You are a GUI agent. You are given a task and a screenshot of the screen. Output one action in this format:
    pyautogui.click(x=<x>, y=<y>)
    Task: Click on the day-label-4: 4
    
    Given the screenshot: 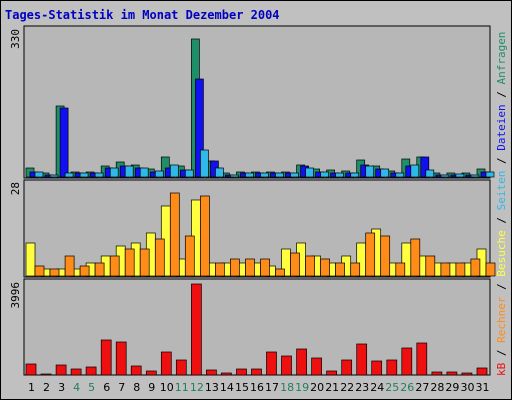 What is the action you would take?
    pyautogui.click(x=76, y=387)
    